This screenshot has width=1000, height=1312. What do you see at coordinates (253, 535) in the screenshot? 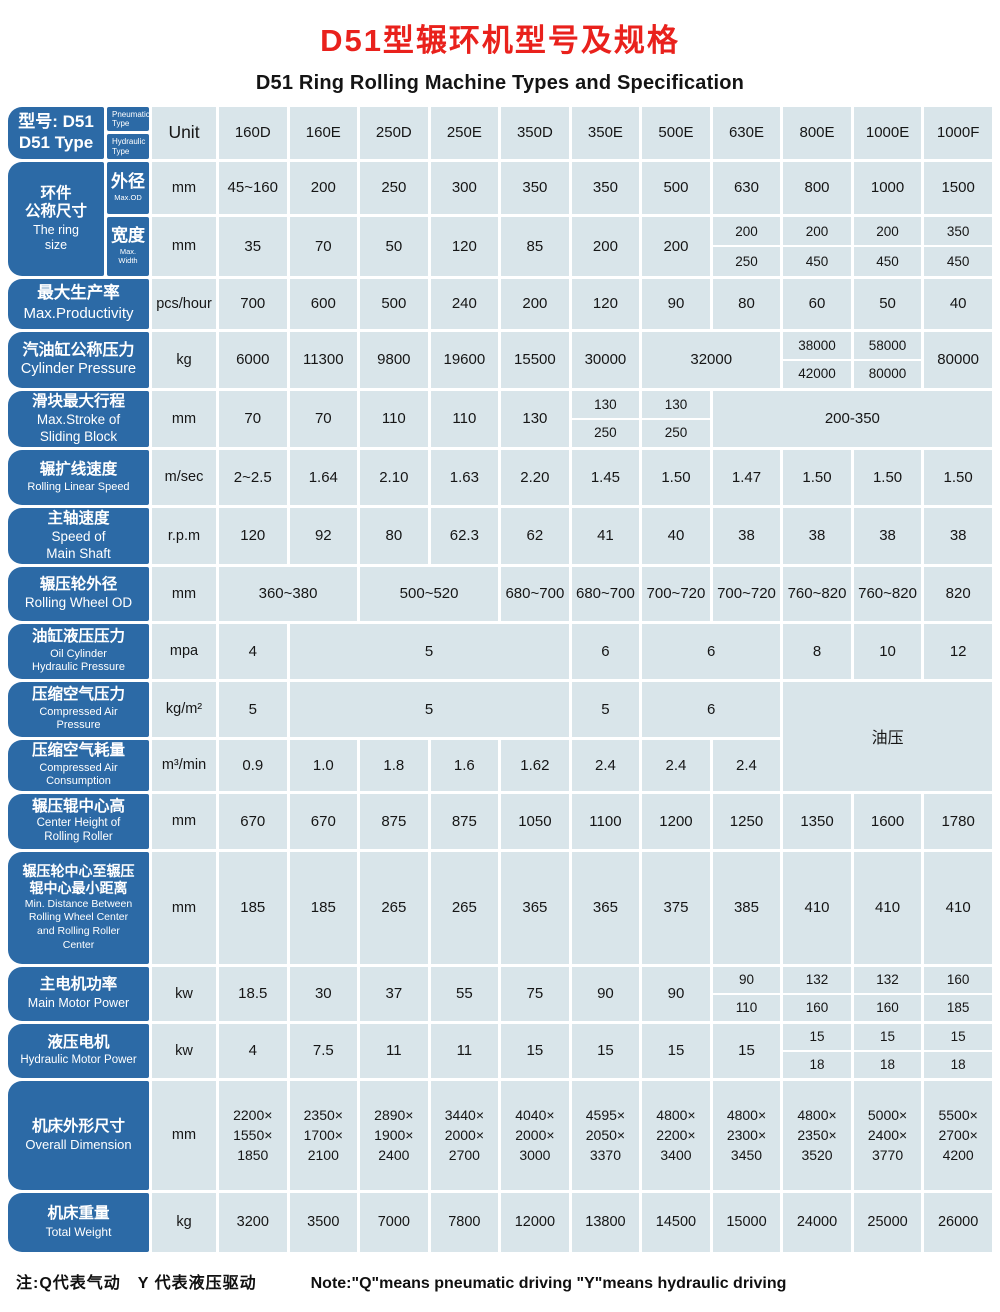
I see `value-cell: 120` at bounding box center [253, 535].